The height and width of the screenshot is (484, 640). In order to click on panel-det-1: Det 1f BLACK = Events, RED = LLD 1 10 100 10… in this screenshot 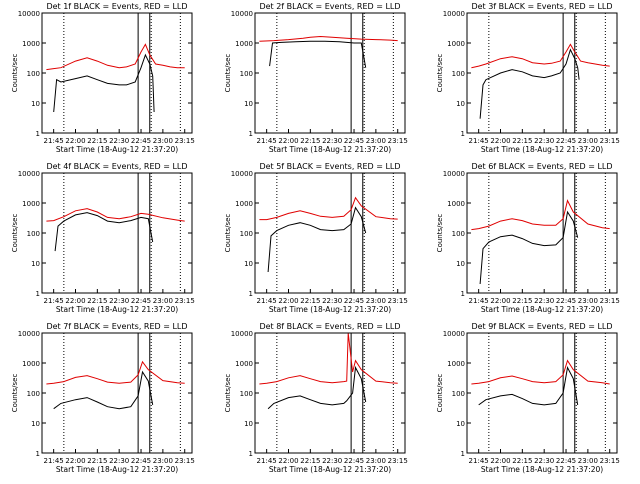, I will do `click(103, 78)`.